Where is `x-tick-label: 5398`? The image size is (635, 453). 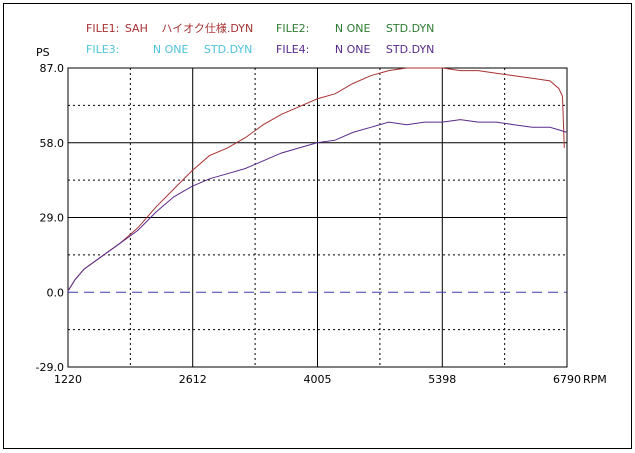
x-tick-label: 5398 is located at coordinates (442, 379).